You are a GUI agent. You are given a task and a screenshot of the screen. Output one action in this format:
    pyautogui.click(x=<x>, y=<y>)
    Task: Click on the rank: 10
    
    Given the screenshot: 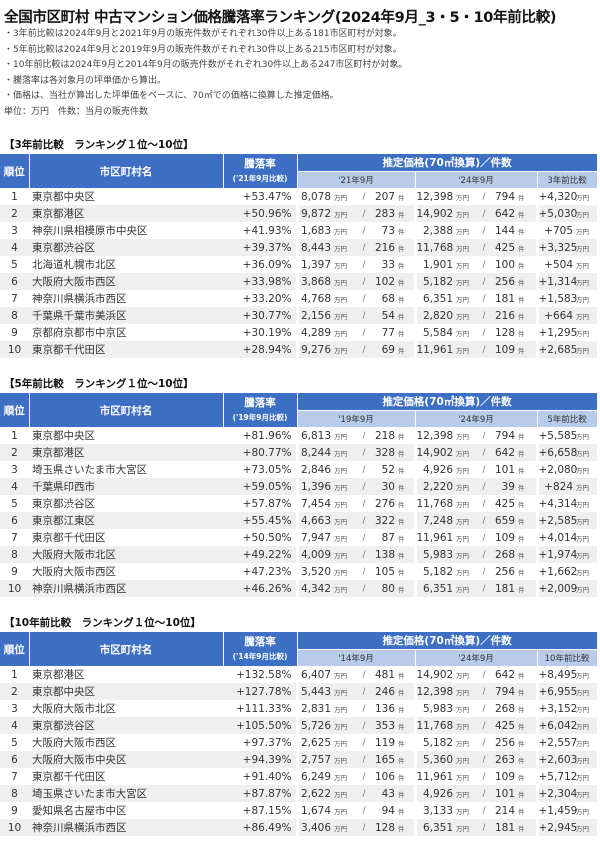 What is the action you would take?
    pyautogui.click(x=14, y=349)
    